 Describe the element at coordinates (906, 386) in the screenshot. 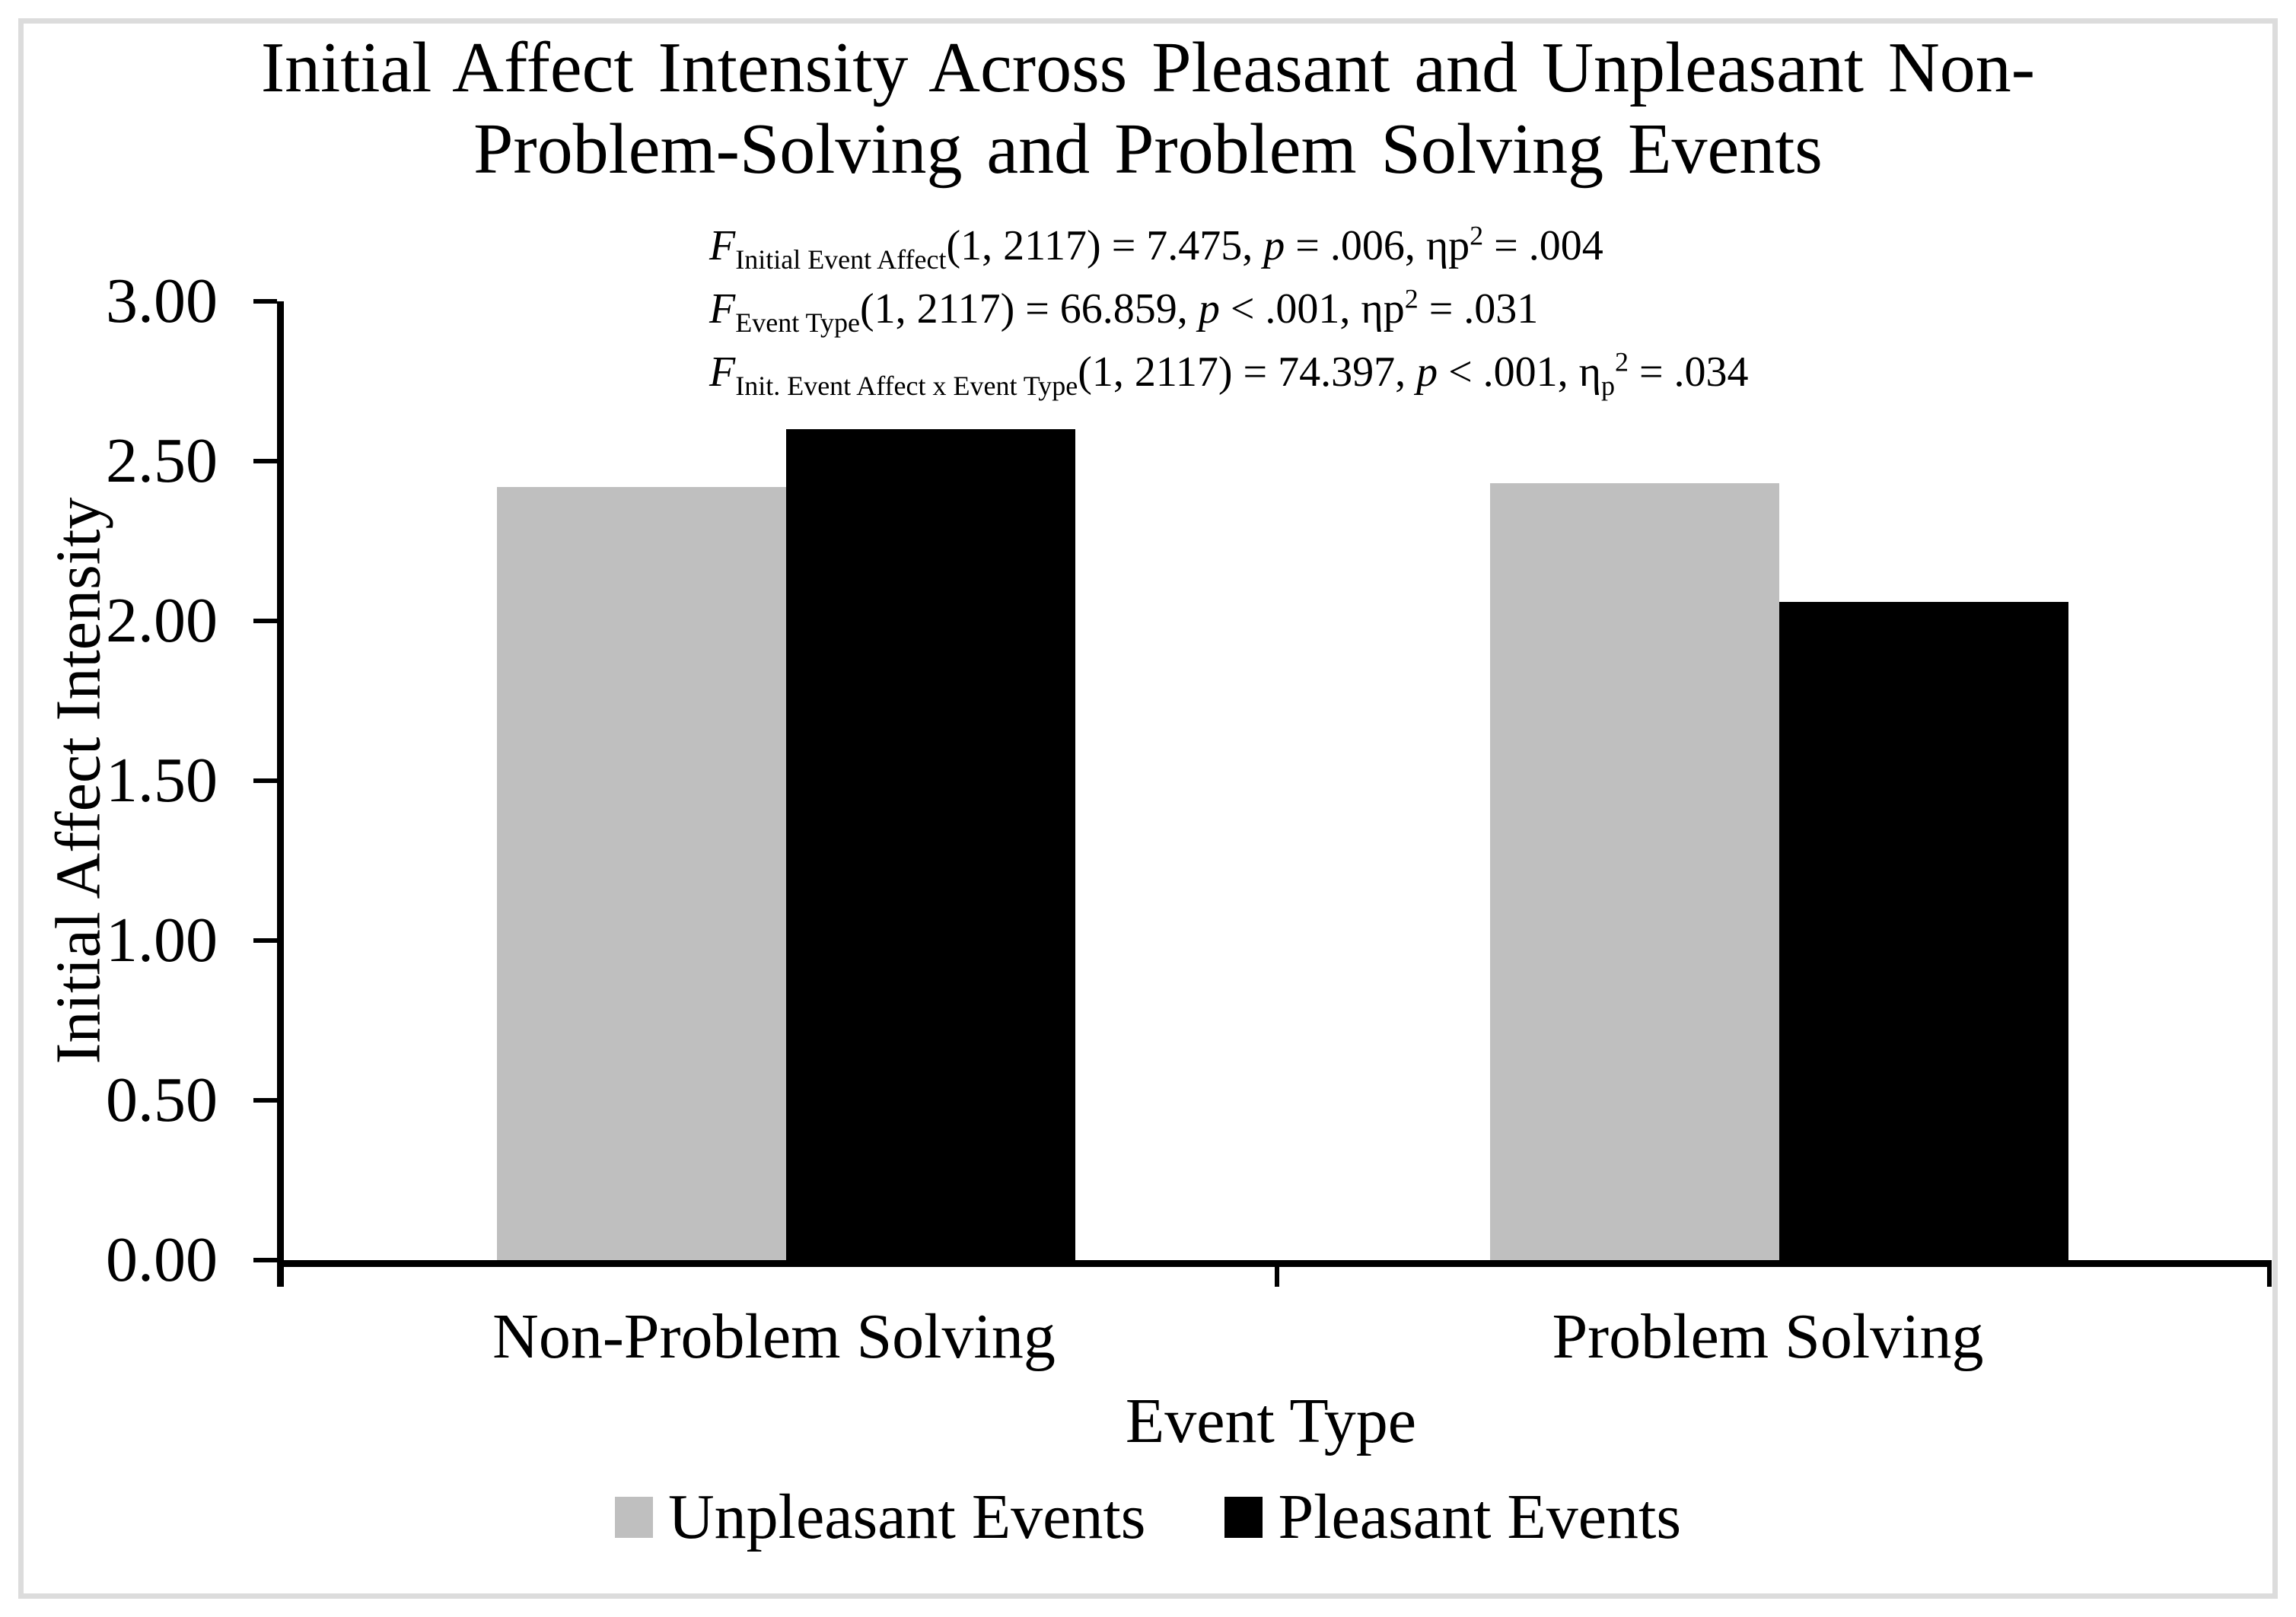

I see `f-subscript: Init. Event Affect x Event Type` at that location.